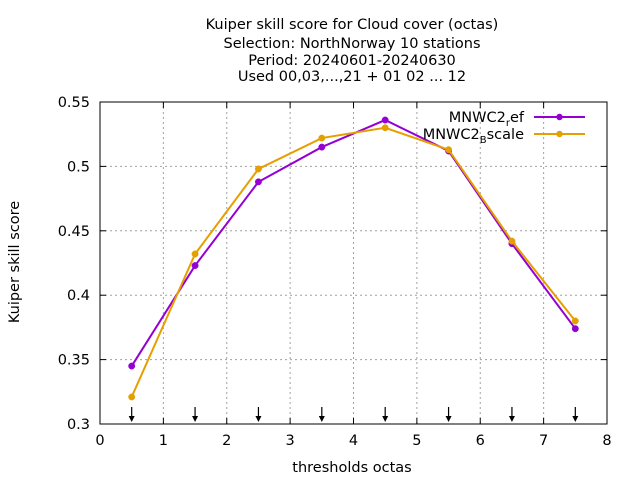 The width and height of the screenshot is (640, 484). What do you see at coordinates (352, 44) in the screenshot?
I see `title-line-2: Selection: NorthNorway 10 stations` at bounding box center [352, 44].